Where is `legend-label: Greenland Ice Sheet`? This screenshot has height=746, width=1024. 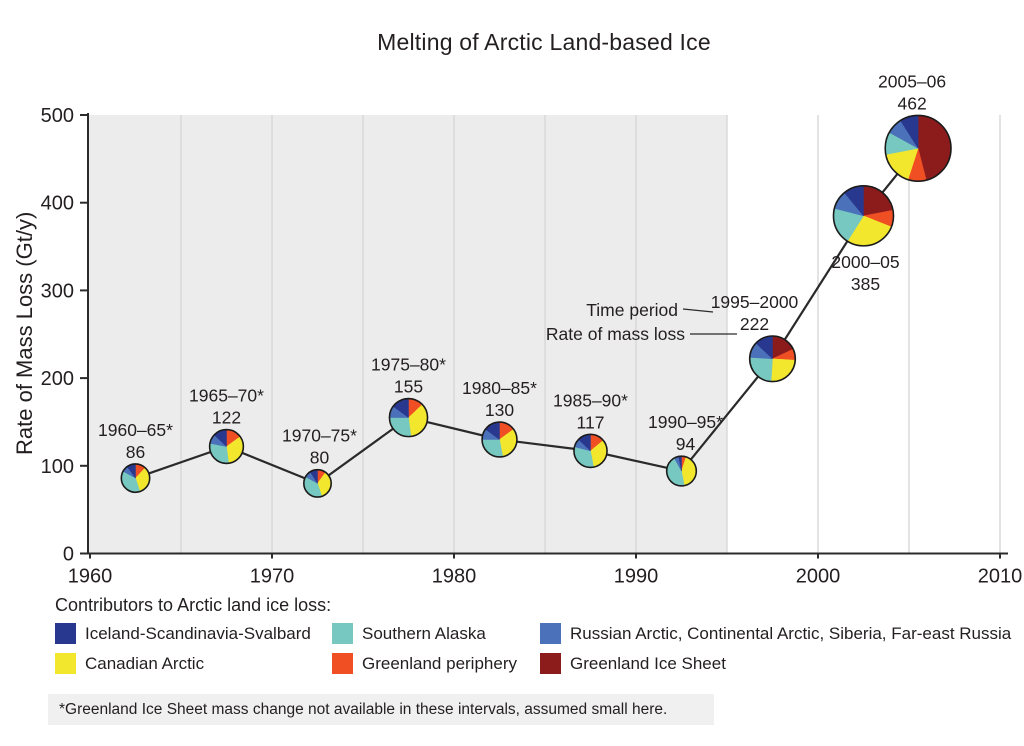 legend-label: Greenland Ice Sheet is located at coordinates (648, 663).